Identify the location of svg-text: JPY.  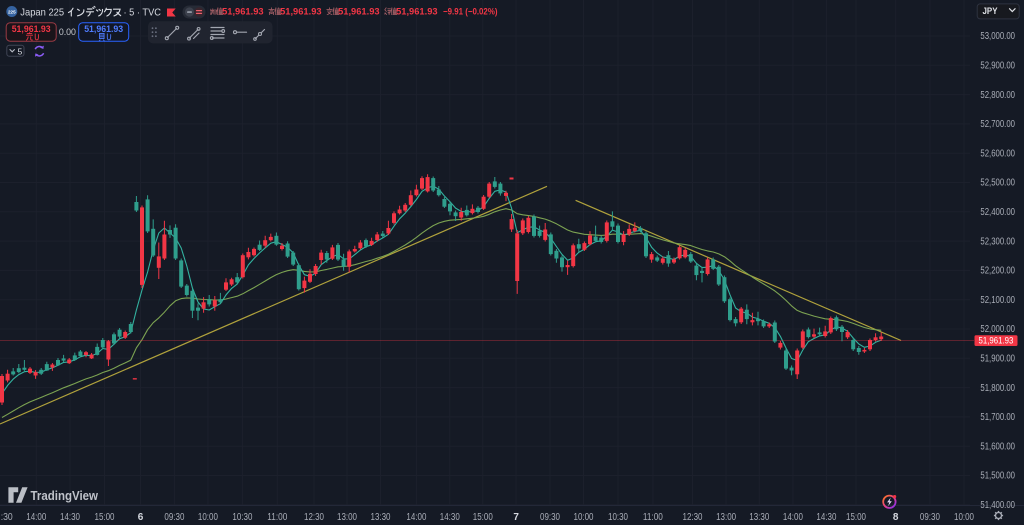
(991, 11).